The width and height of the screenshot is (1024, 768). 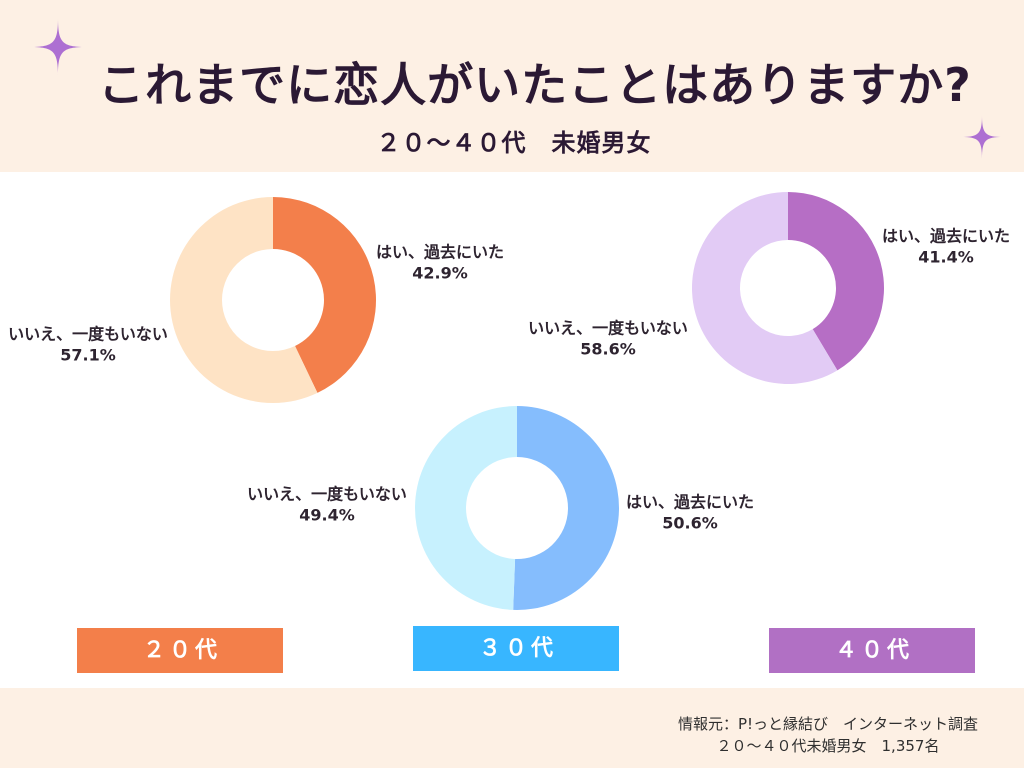 I want to click on donut-slice-20s-yes, so click(x=325, y=295).